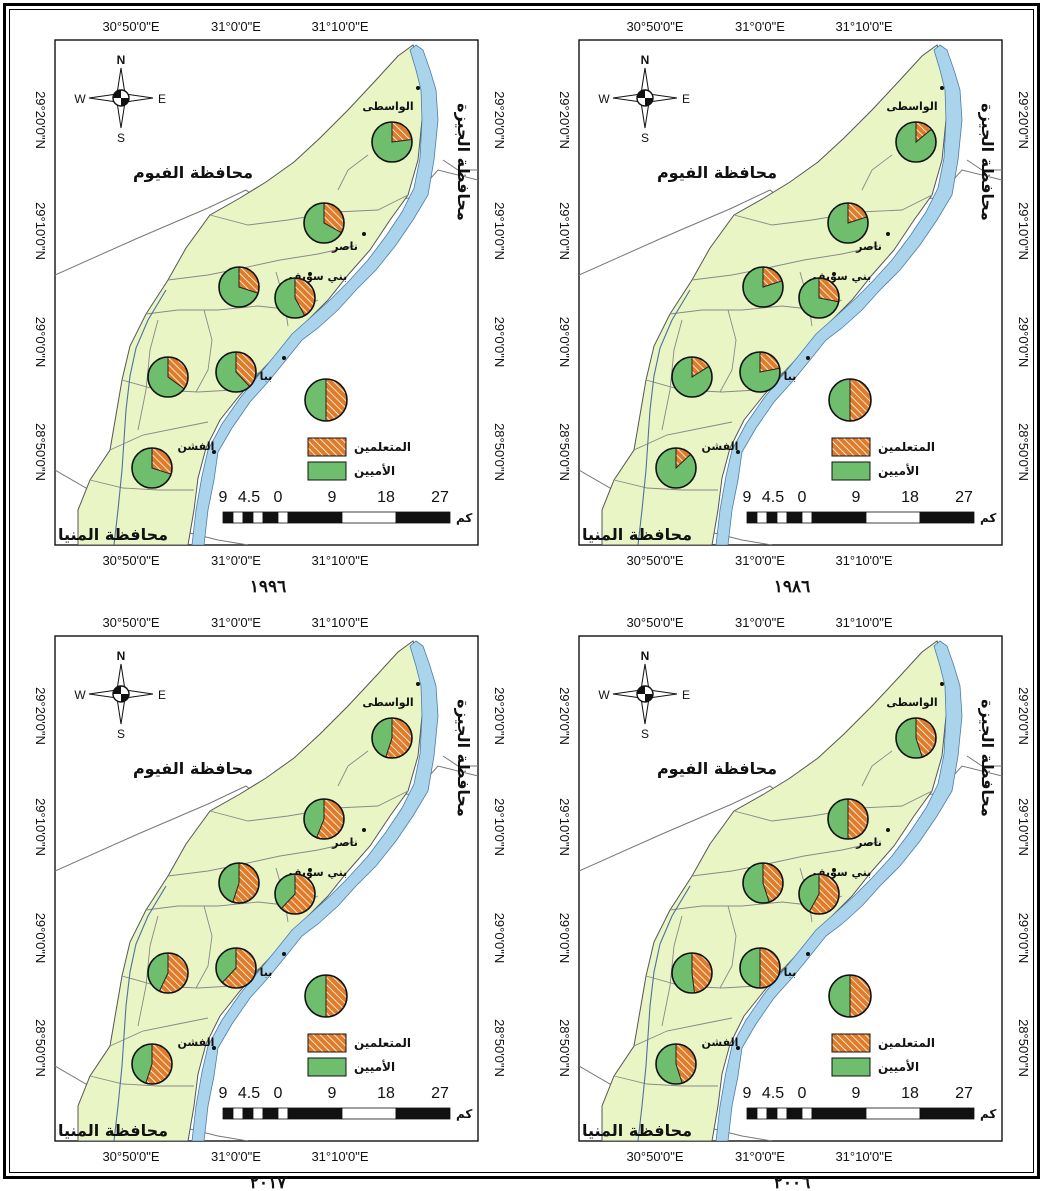  I want to click on year-caption: ١٩٨٦, so click(792, 587).